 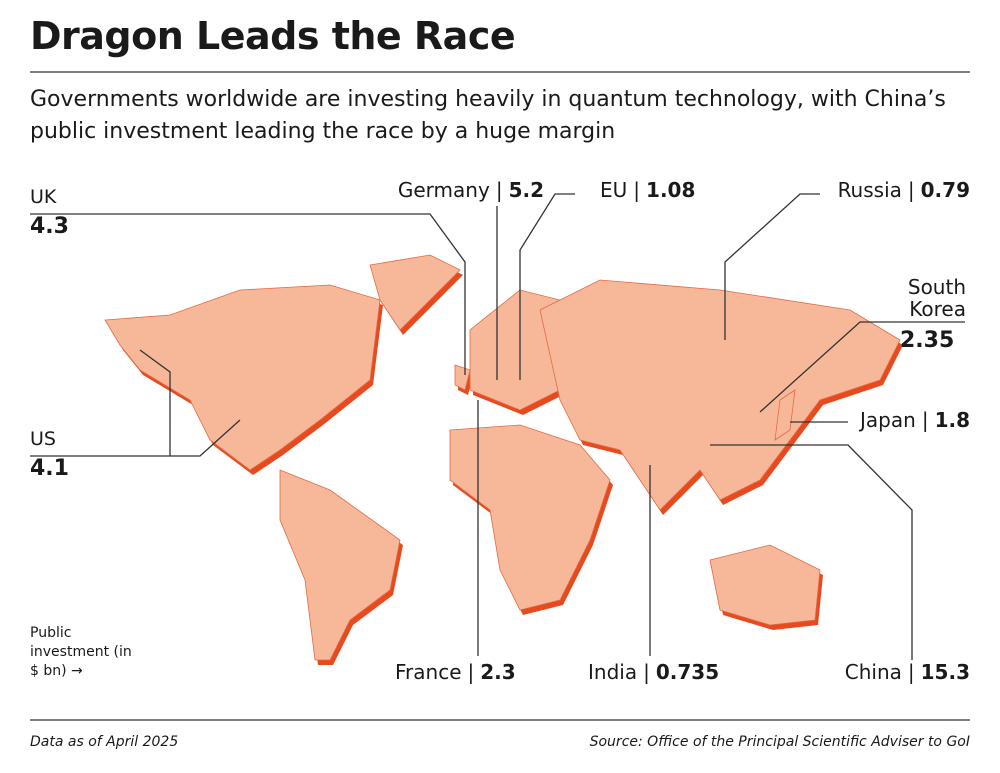 What do you see at coordinates (671, 190) in the screenshot?
I see `region-value: 1.08` at bounding box center [671, 190].